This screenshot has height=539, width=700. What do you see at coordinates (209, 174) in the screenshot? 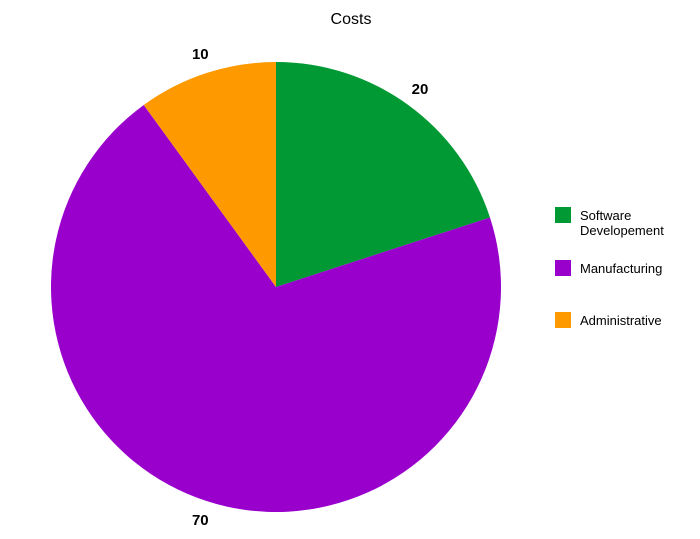
I see `pie-slice-administrative` at bounding box center [209, 174].